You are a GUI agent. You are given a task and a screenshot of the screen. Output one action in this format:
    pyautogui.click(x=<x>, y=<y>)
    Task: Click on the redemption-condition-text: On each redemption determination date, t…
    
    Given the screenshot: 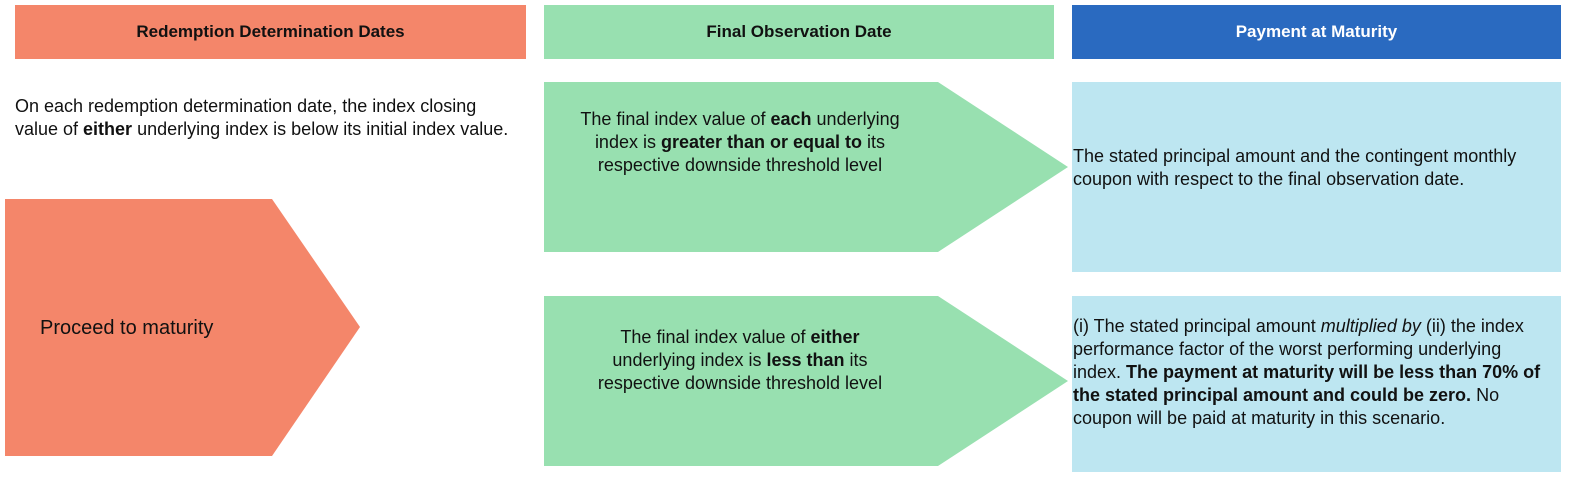 What is the action you would take?
    pyautogui.click(x=262, y=117)
    